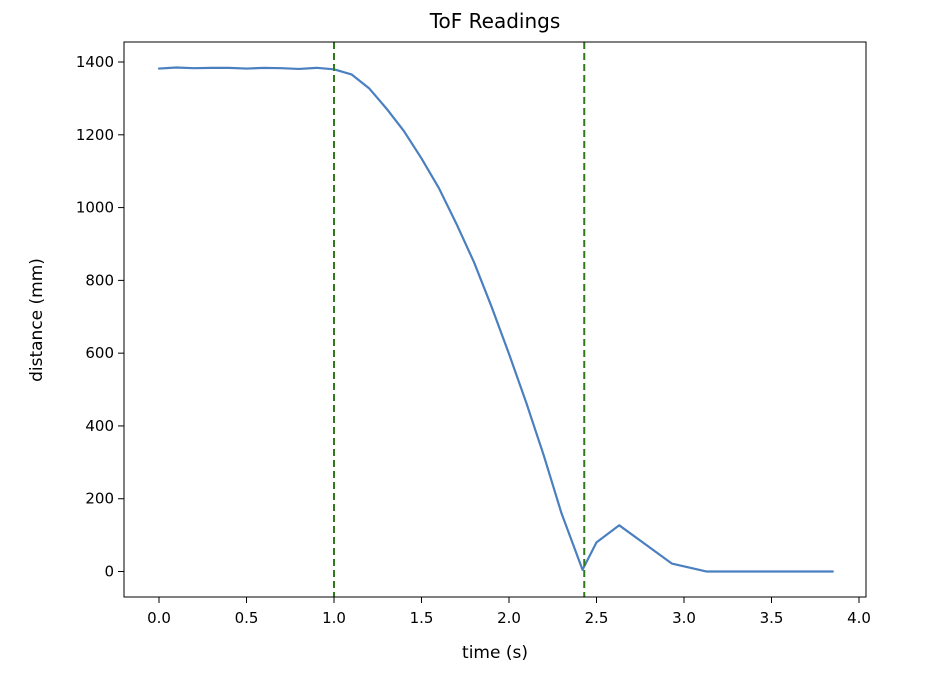 Image resolution: width=940 pixels, height=675 pixels. Describe the element at coordinates (99, 353) in the screenshot. I see `y-tick-label: 600` at that location.